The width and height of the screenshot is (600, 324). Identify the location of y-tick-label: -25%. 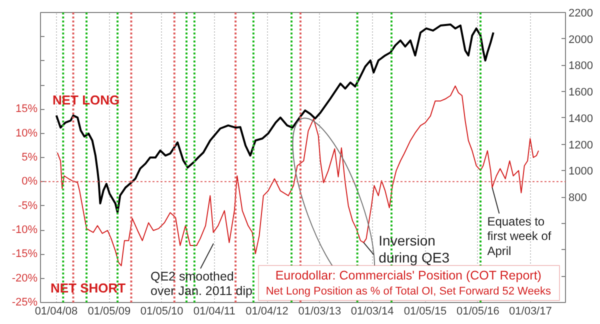
(25, 302).